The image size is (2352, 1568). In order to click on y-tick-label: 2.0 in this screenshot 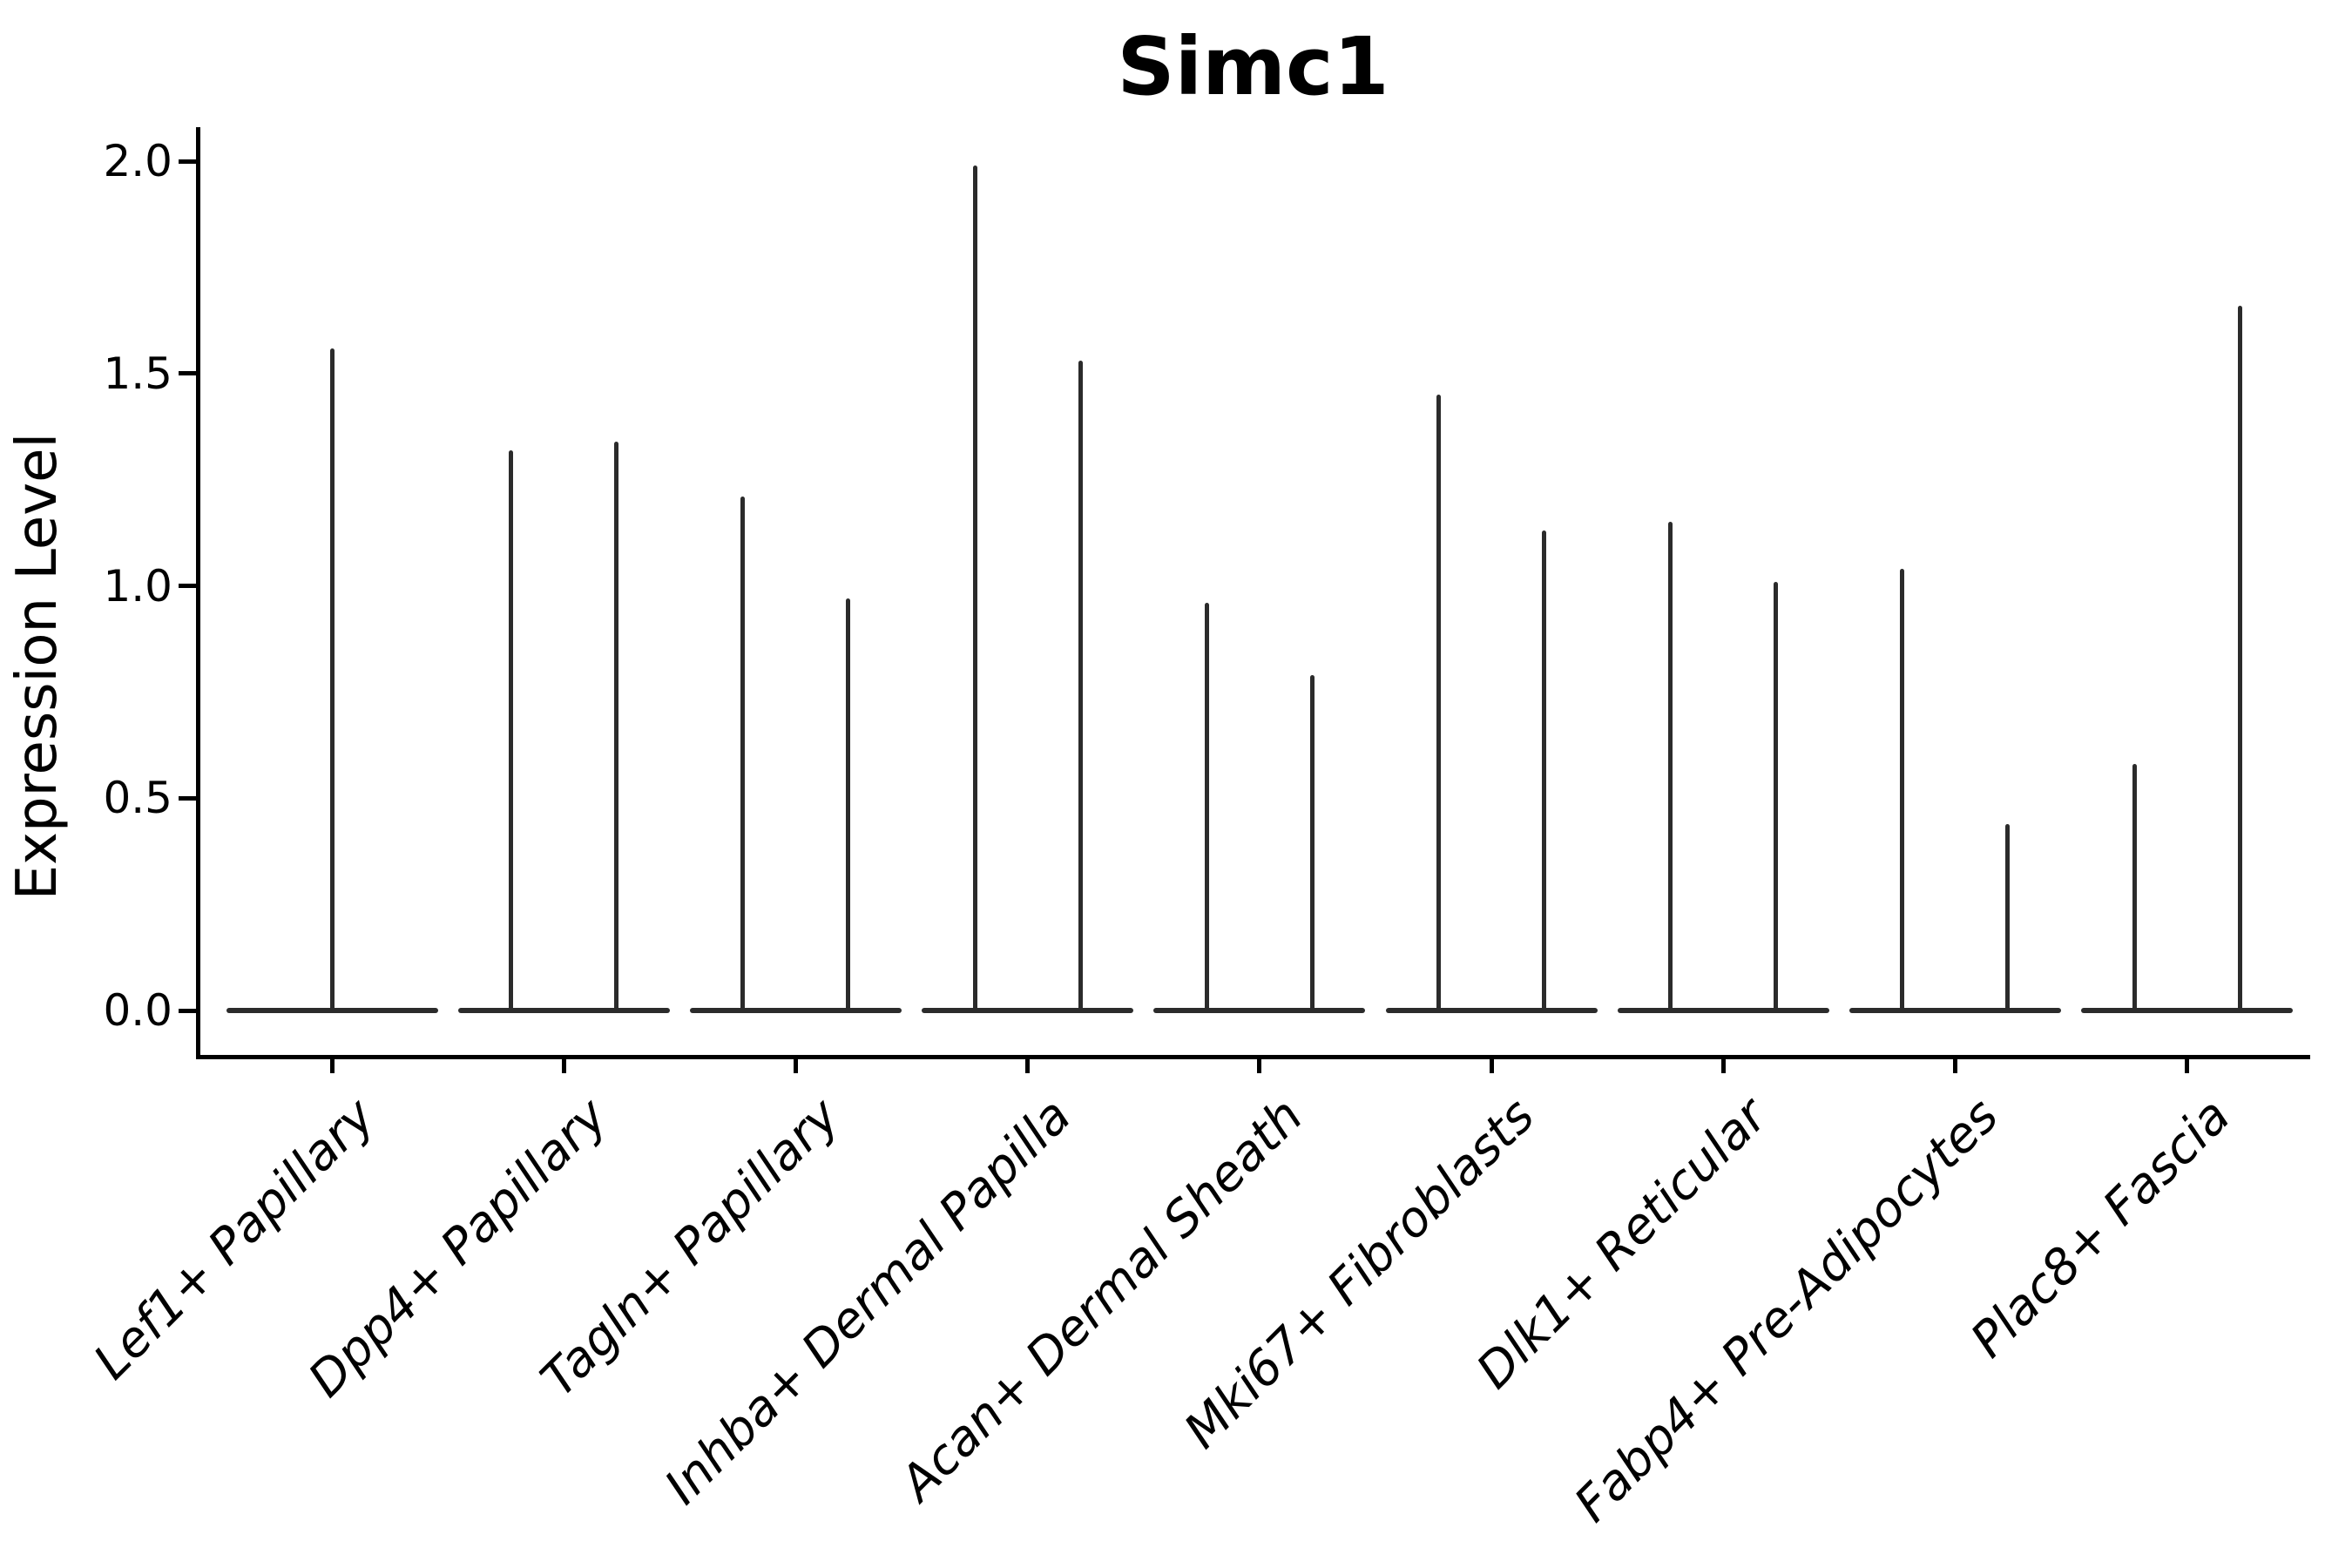, I will do `click(137, 161)`.